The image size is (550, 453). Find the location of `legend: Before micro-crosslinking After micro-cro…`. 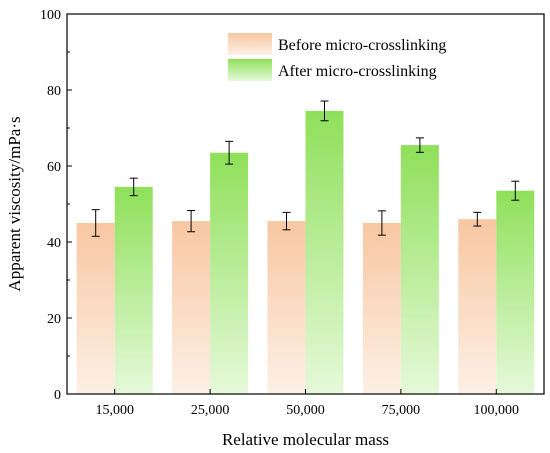

legend: Before micro-crosslinking After micro-cro… is located at coordinates (337, 57).